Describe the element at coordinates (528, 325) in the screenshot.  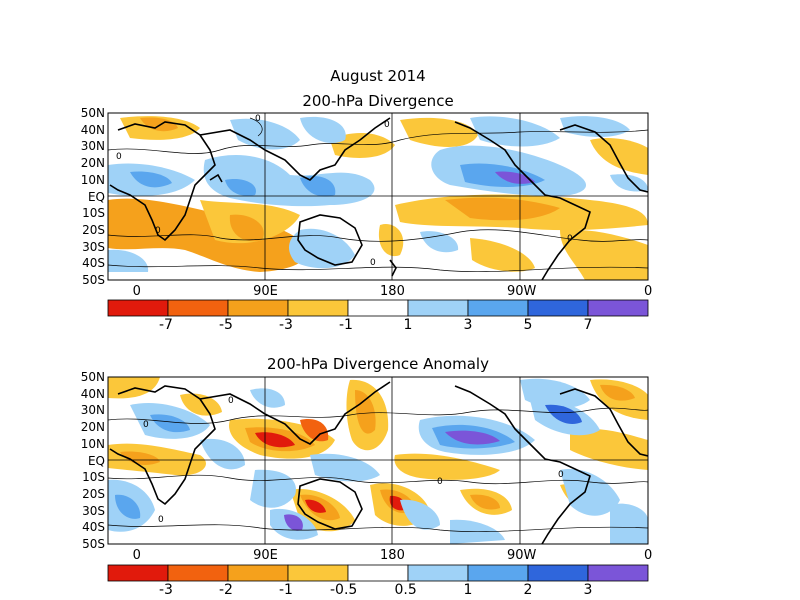
I see `colorbar-label: 5` at that location.